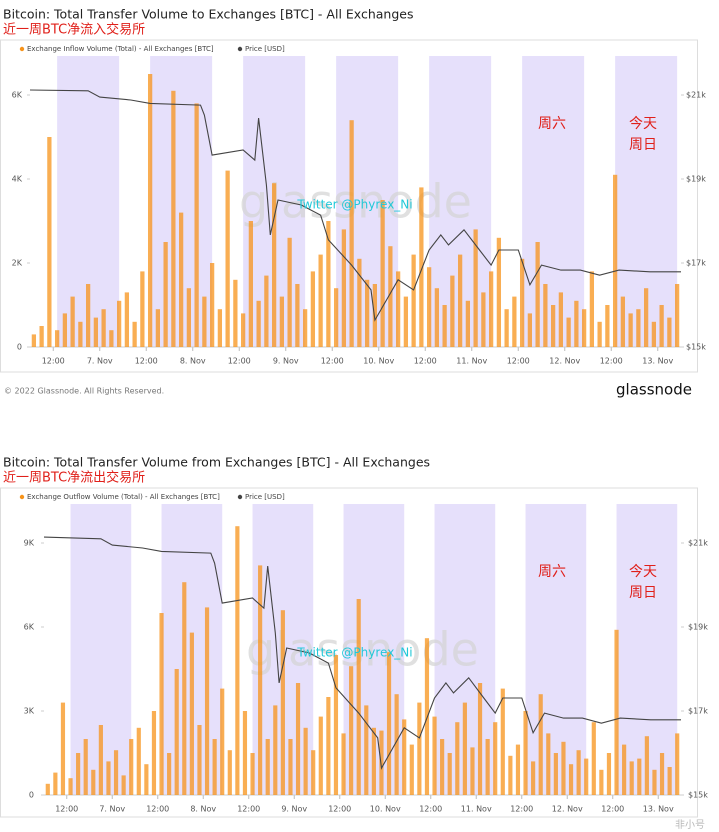  I want to click on chart-subtitle: 近一周BTC净流出交易所, so click(74, 478).